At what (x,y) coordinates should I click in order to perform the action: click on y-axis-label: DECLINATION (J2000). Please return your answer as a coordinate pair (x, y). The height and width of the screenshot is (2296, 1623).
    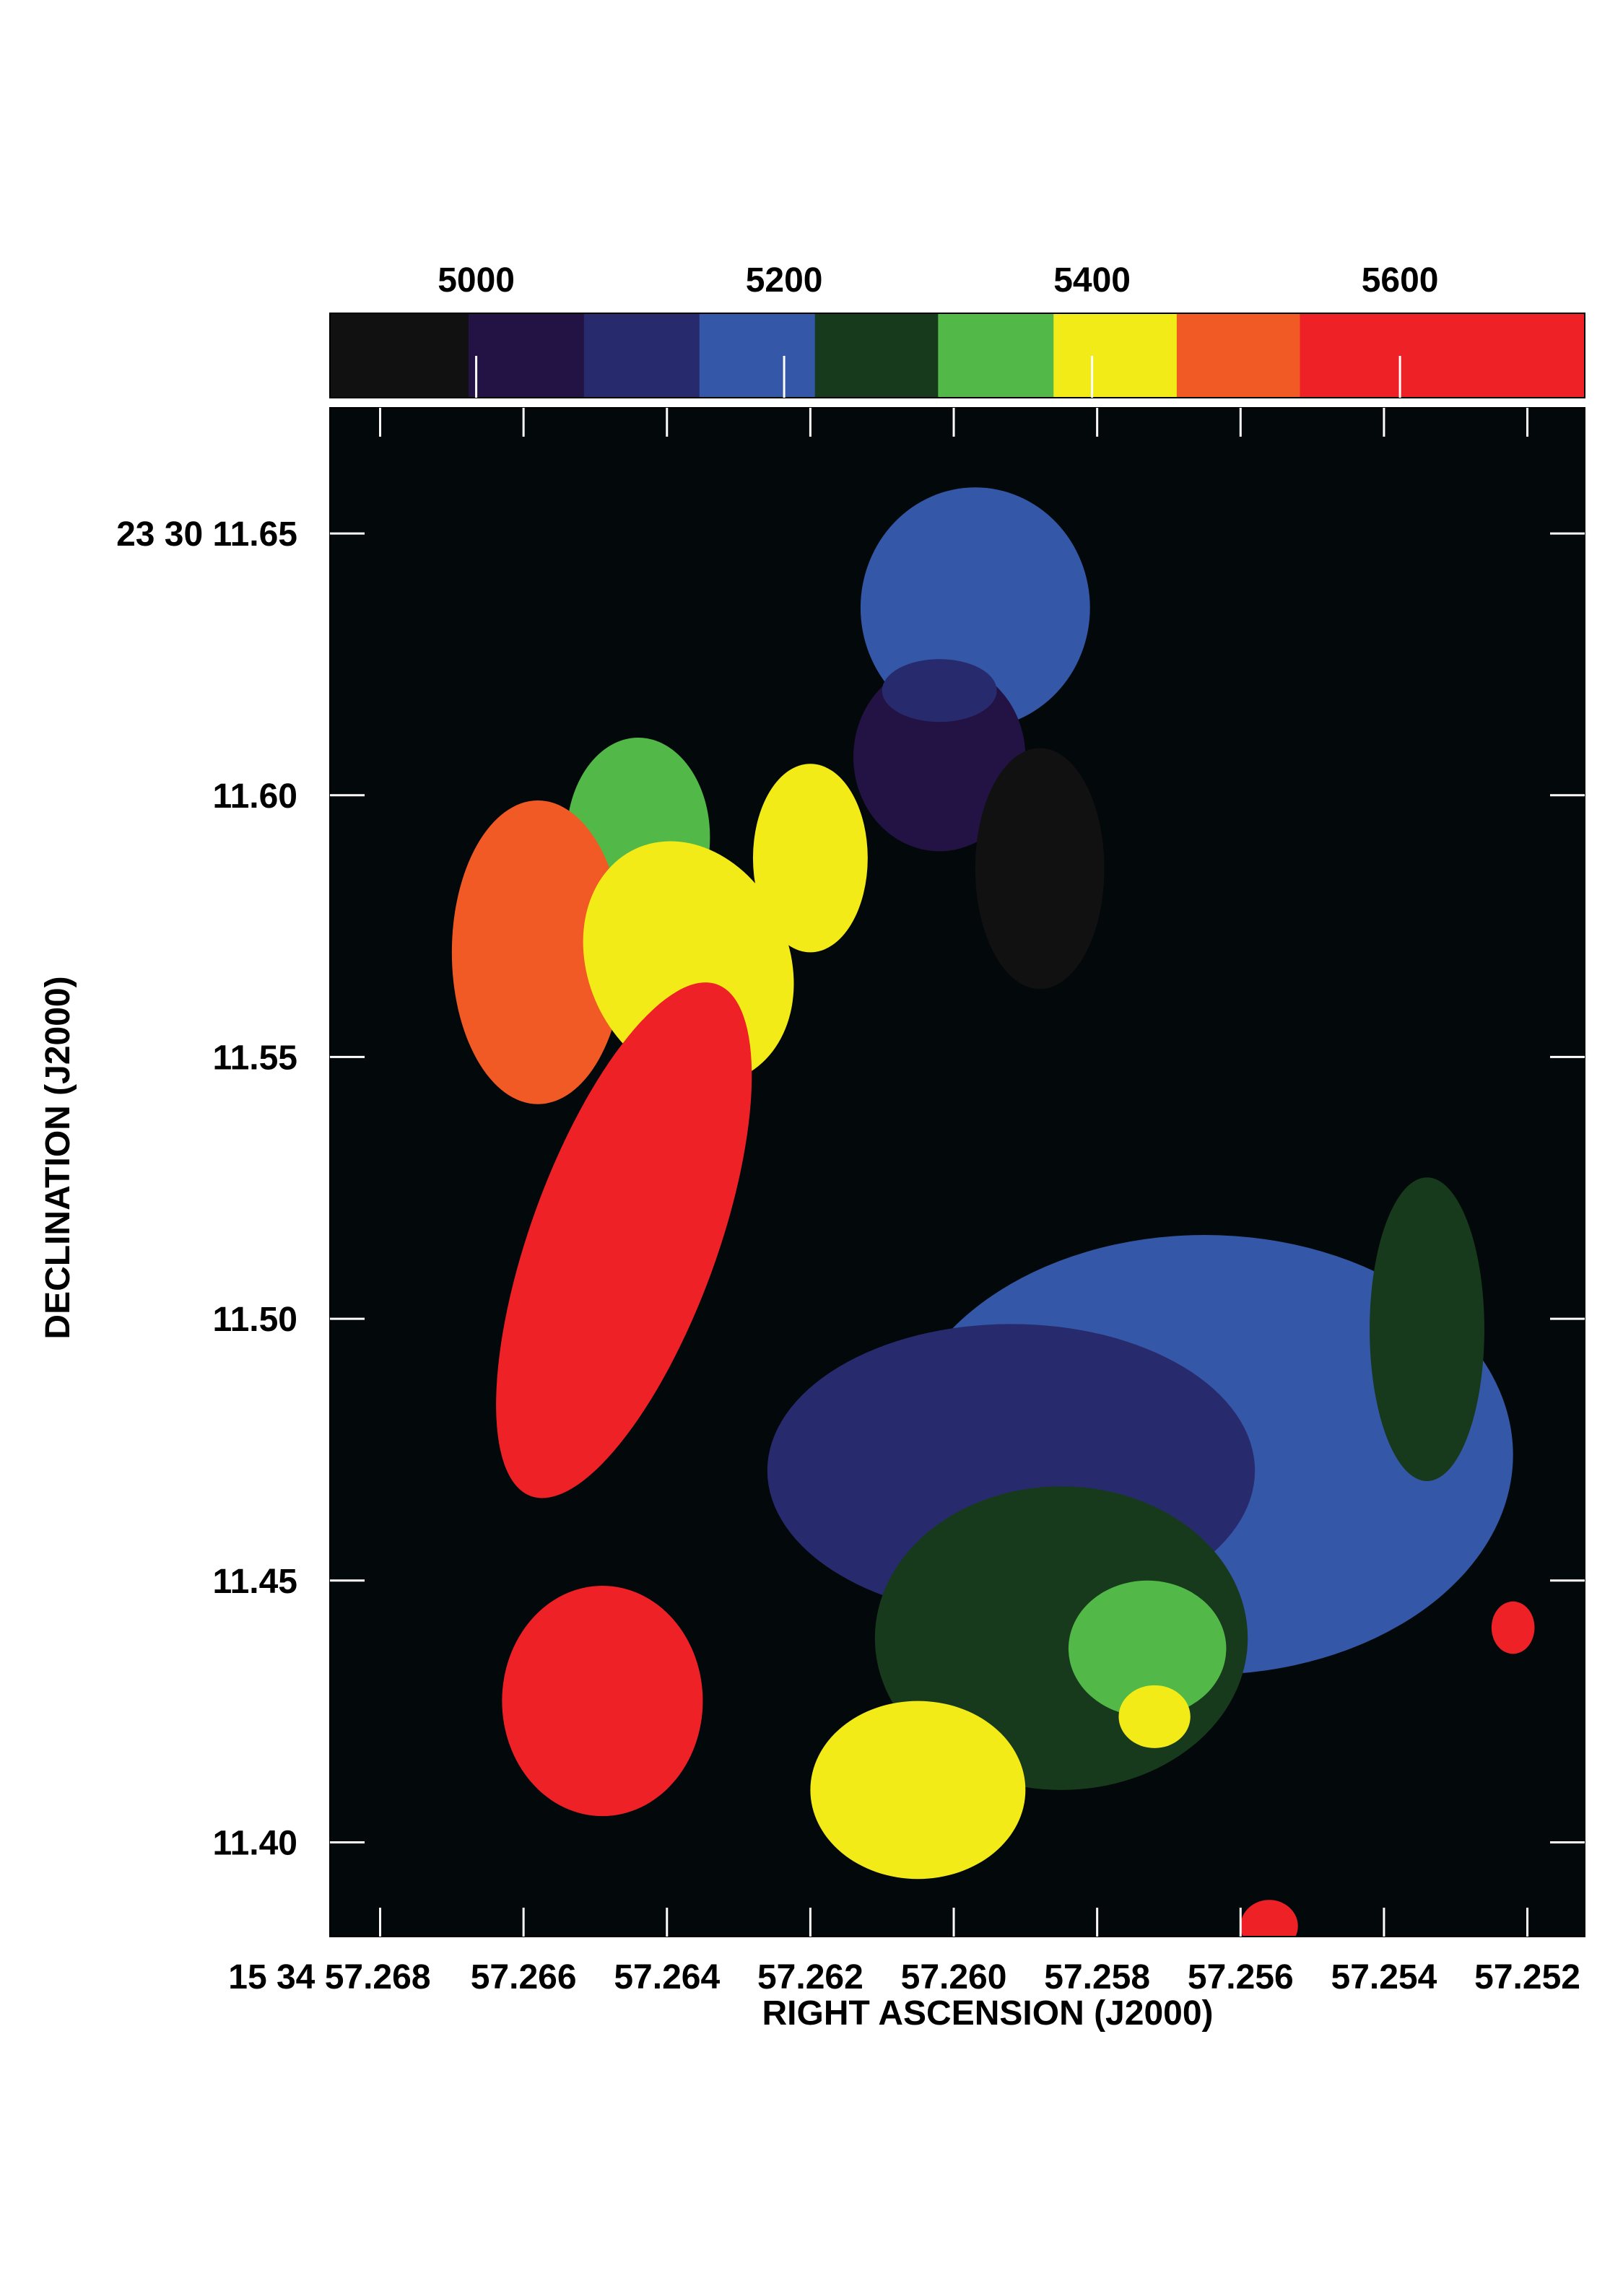
    Looking at the image, I should click on (58, 1157).